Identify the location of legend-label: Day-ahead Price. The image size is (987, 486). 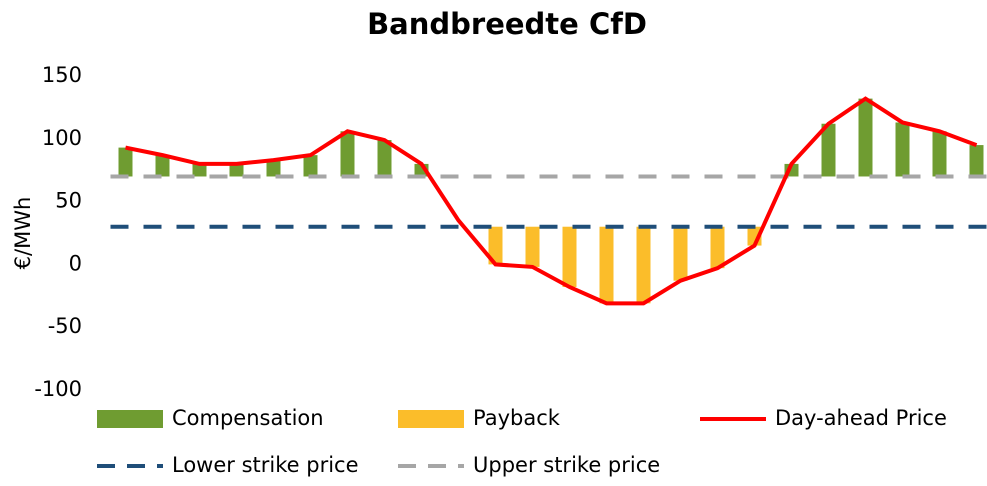
(861, 418).